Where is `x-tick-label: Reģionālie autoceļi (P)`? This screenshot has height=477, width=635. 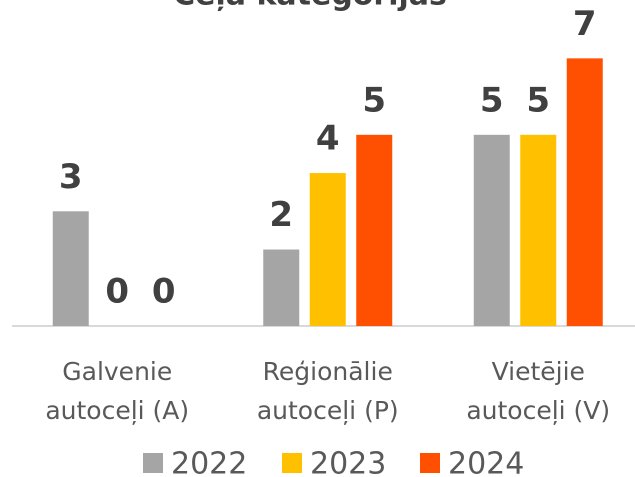
x-tick-label: Reģionālie autoceļi (P) is located at coordinates (327, 391).